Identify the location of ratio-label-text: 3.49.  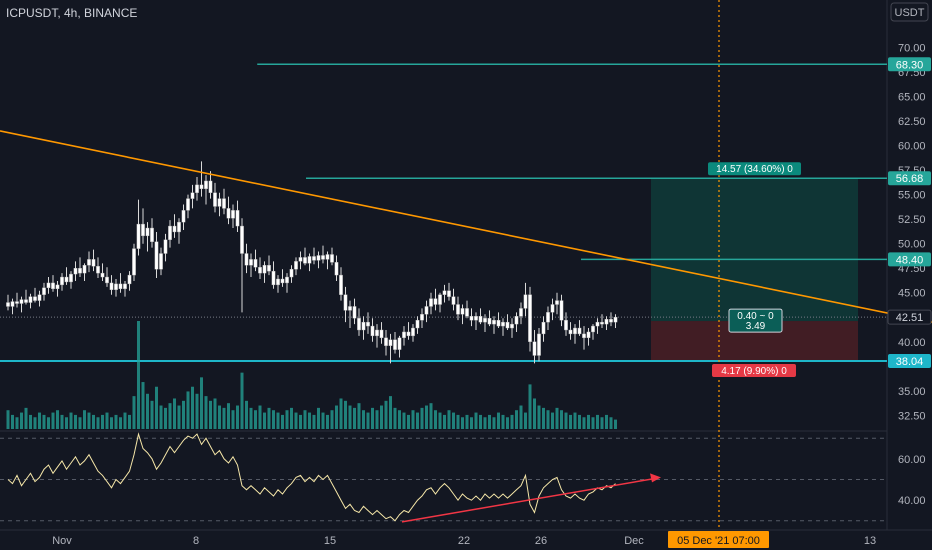
(756, 326).